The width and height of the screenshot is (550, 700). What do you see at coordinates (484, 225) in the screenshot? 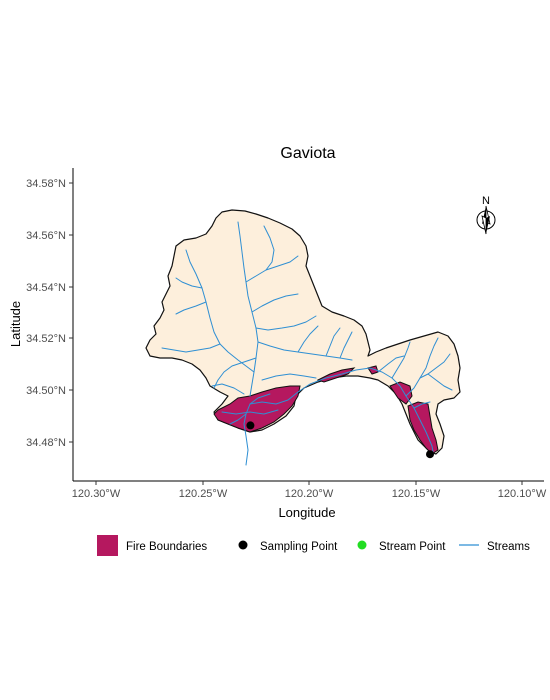
I see `north-arrow-tail-left` at bounding box center [484, 225].